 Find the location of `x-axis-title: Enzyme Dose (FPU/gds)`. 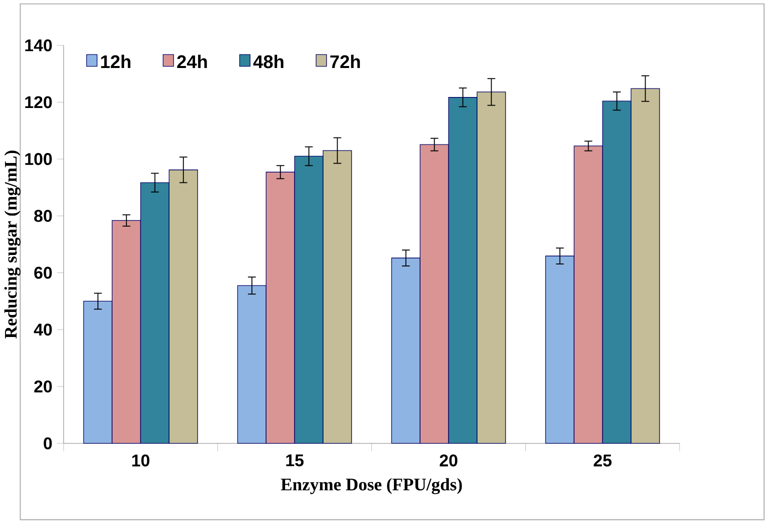

x-axis-title: Enzyme Dose (FPU/gds) is located at coordinates (371, 486).